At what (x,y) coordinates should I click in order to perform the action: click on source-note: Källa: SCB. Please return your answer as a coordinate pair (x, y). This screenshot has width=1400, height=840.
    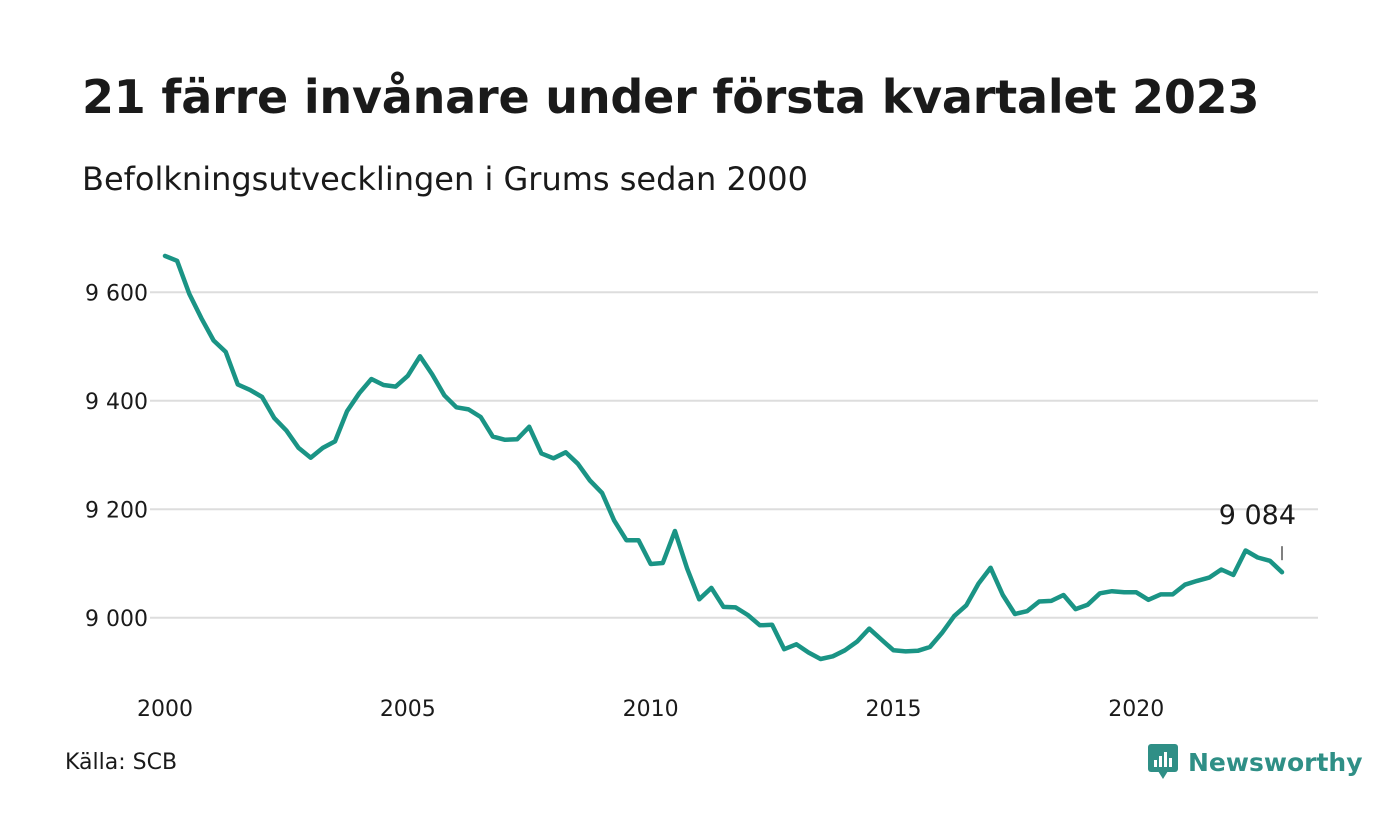
    Looking at the image, I should click on (121, 762).